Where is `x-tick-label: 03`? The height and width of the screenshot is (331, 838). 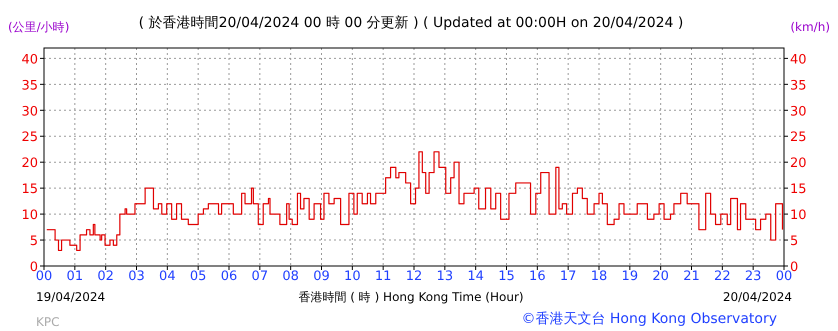
x-tick-label: 03 is located at coordinates (136, 276).